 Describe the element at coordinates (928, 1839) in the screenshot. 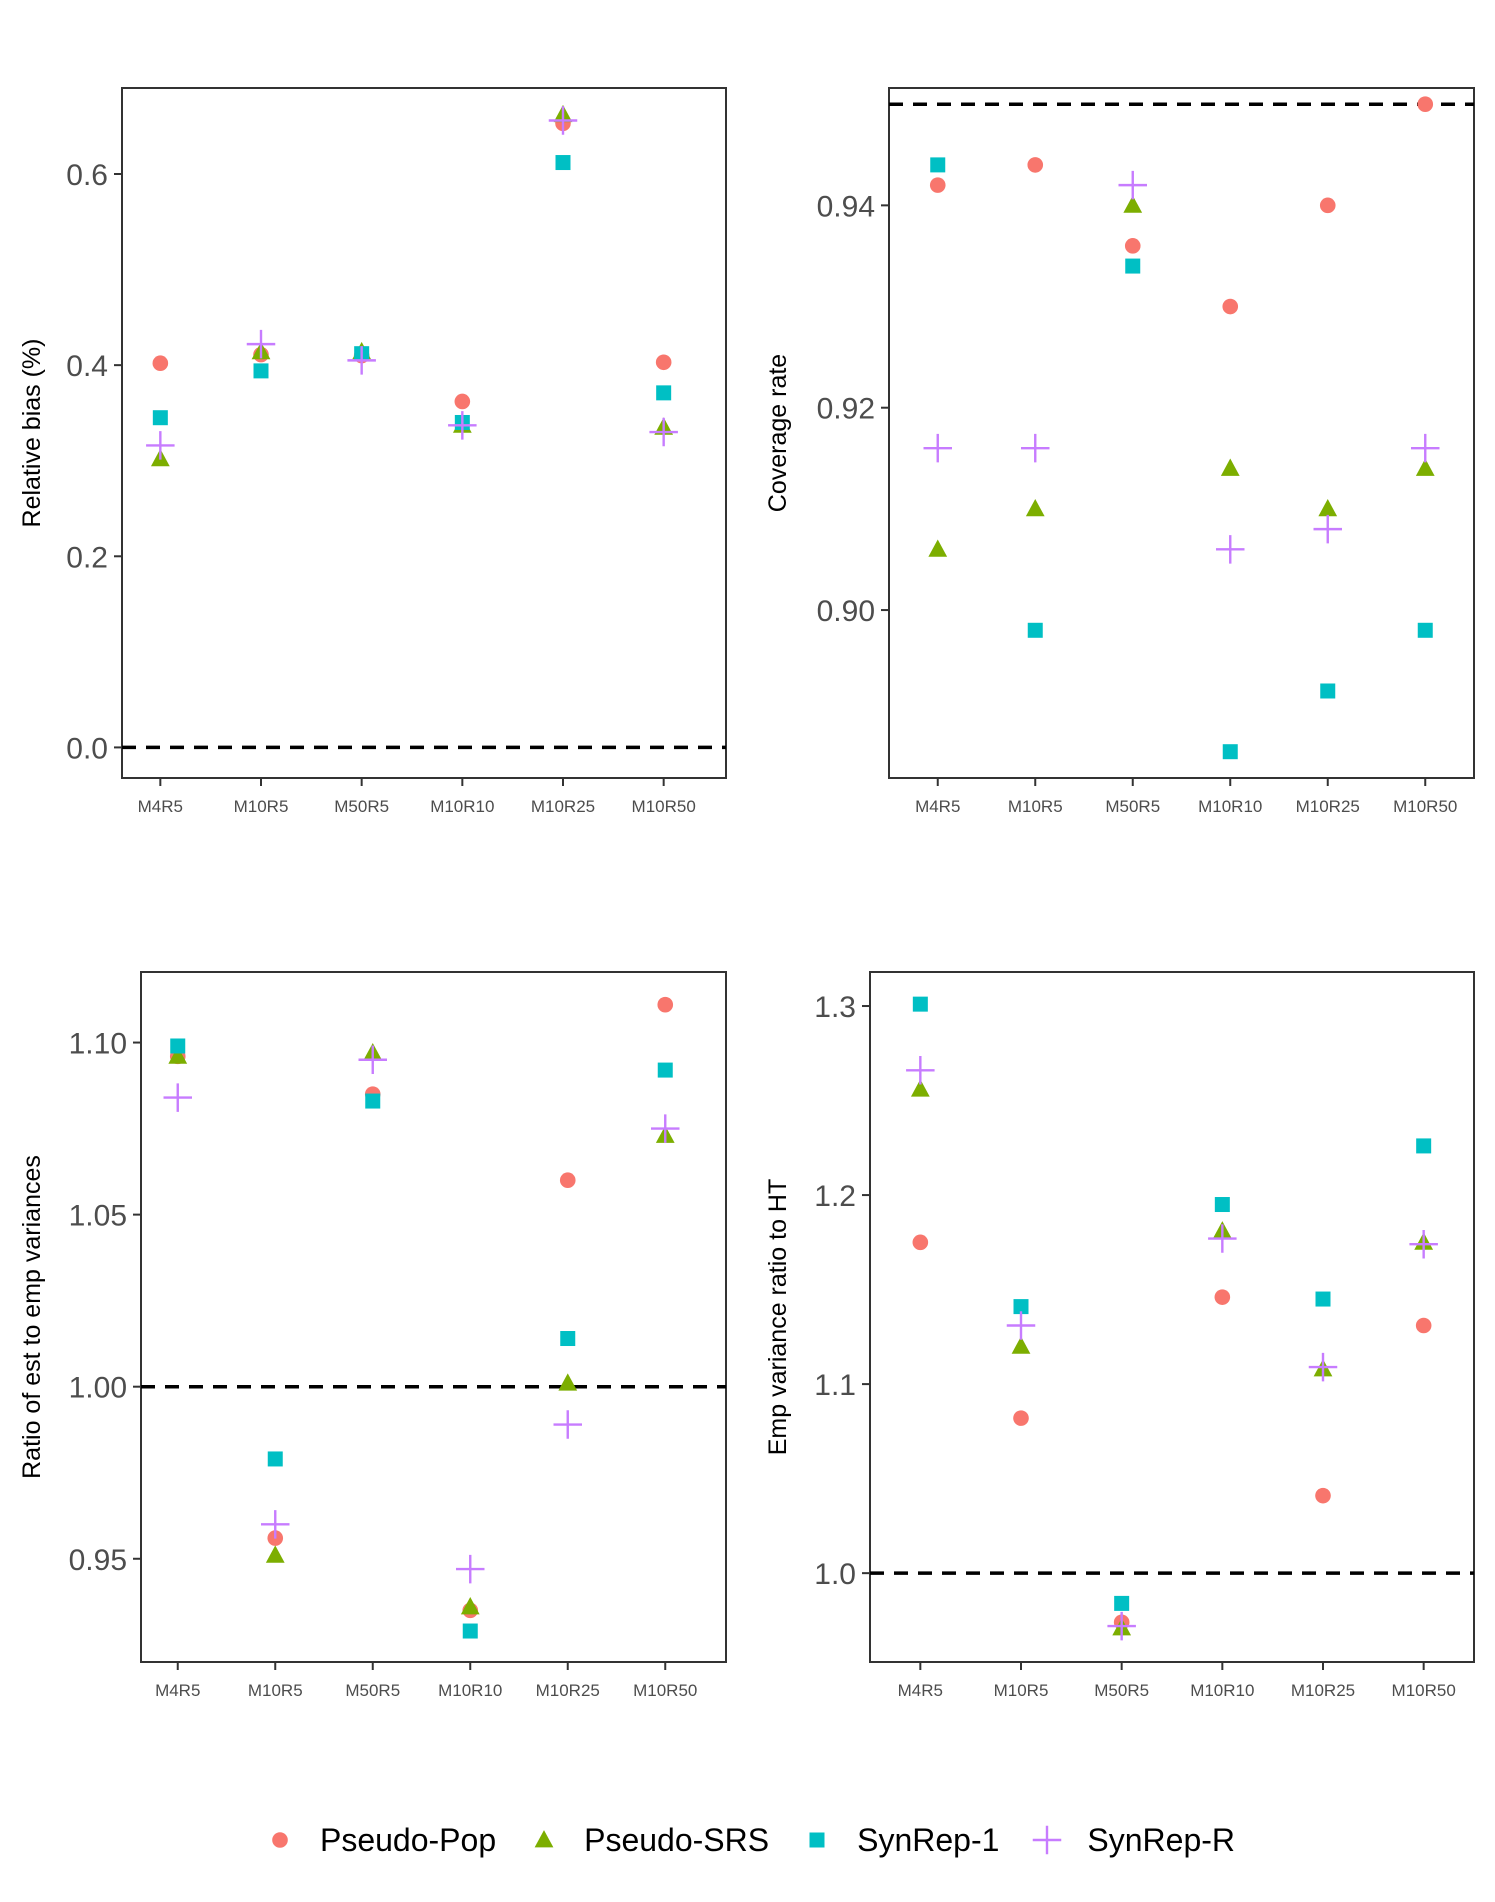

I see `legend-label: SynRep-1` at that location.